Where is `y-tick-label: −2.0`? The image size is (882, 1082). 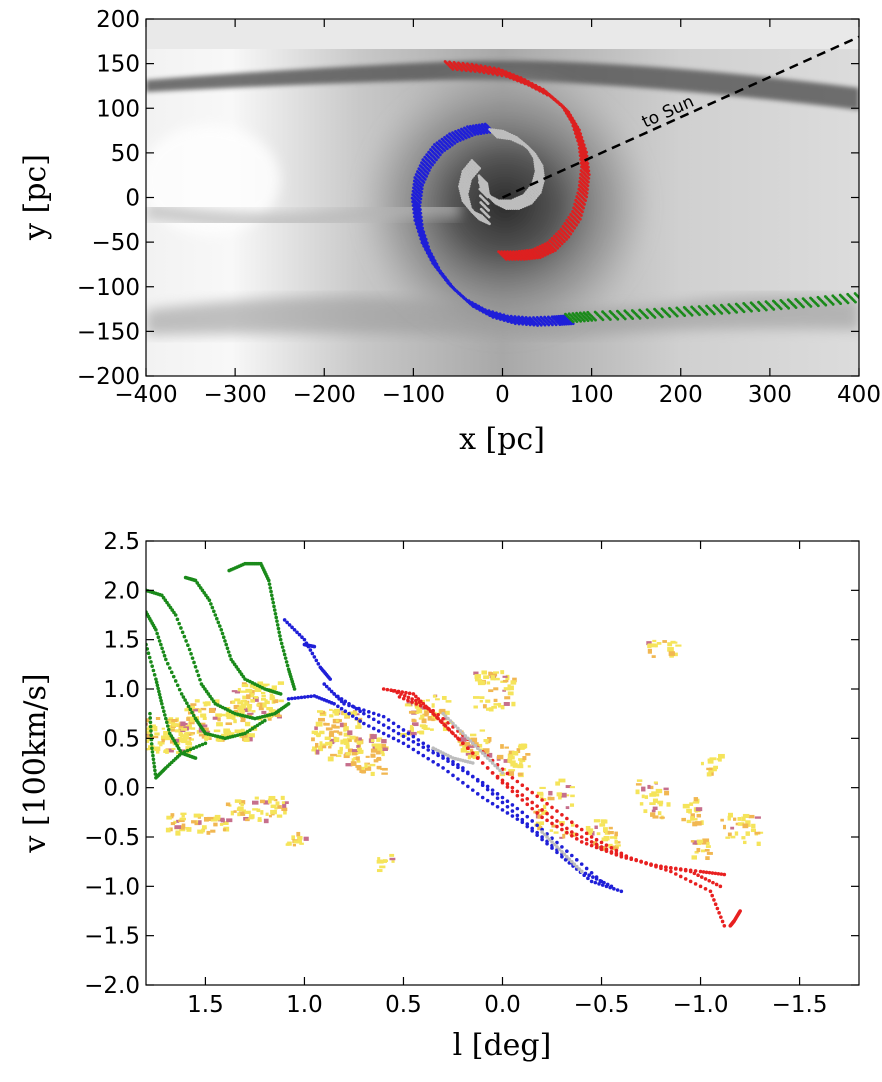
y-tick-label: −2.0 is located at coordinates (112, 986).